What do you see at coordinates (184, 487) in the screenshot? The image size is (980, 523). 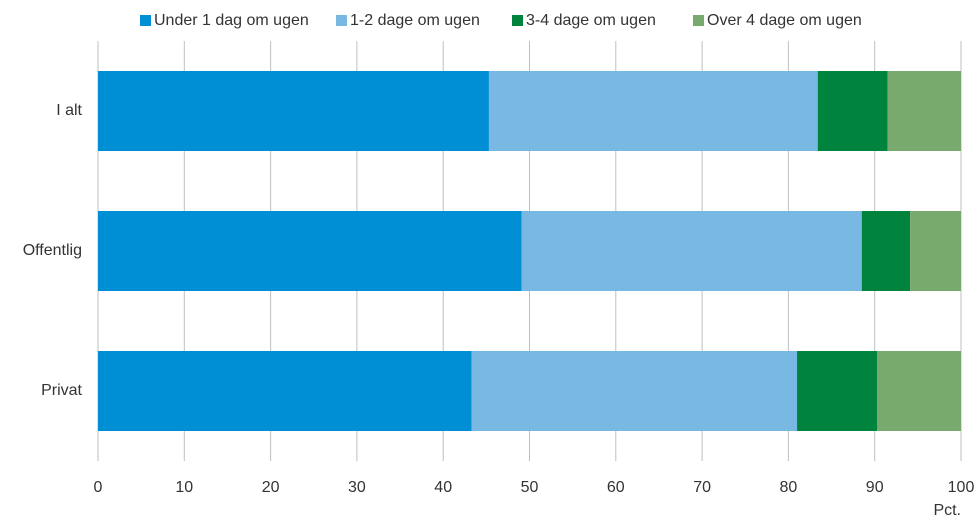 I see `x-tick-label: 10` at bounding box center [184, 487].